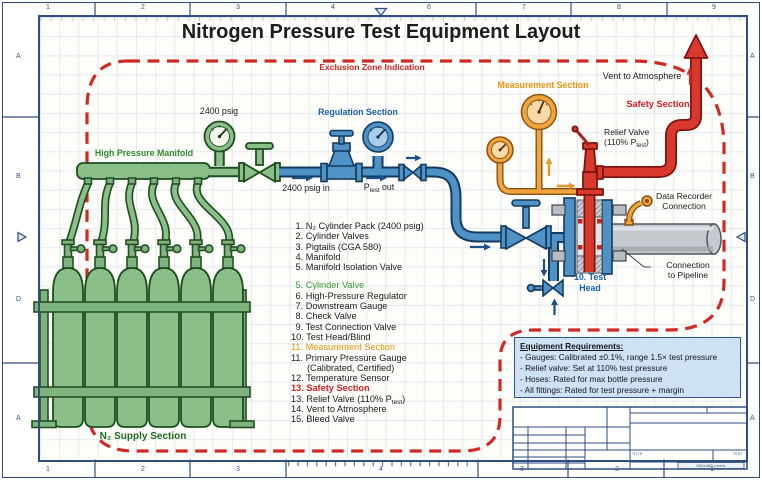 The image size is (762, 480). I want to click on legend-item: 7. Downstream Gauge, so click(341, 306).